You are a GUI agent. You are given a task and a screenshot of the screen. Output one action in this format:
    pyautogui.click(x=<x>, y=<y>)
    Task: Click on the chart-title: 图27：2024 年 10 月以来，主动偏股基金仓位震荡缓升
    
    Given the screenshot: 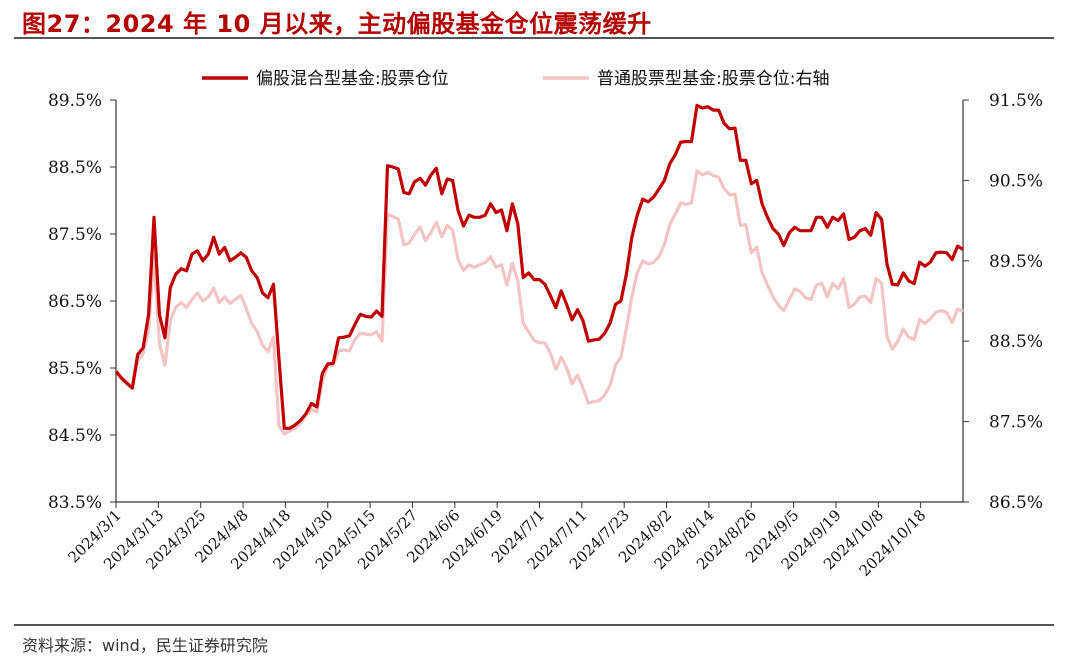 What is the action you would take?
    pyautogui.click(x=337, y=24)
    